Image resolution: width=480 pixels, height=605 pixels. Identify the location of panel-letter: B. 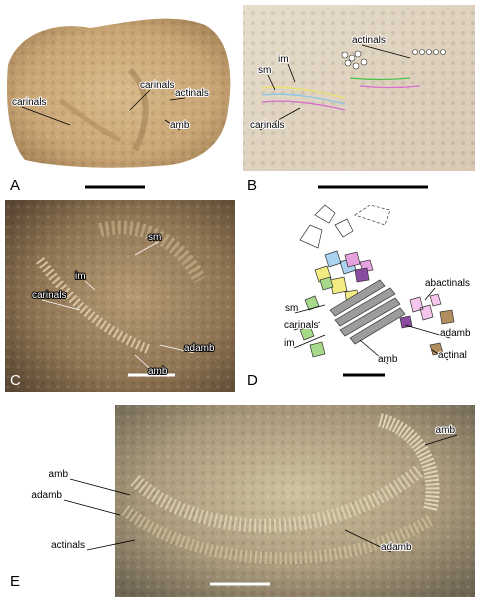
(252, 185).